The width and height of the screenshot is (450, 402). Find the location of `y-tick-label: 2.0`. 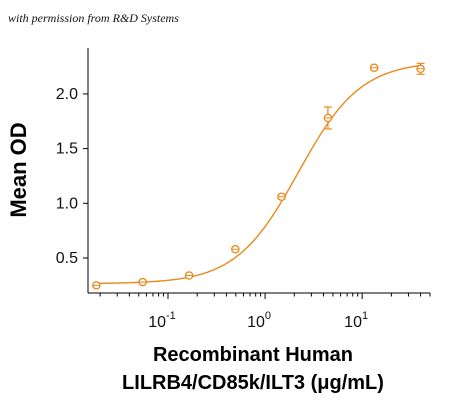

y-tick-label: 2.0 is located at coordinates (67, 94).